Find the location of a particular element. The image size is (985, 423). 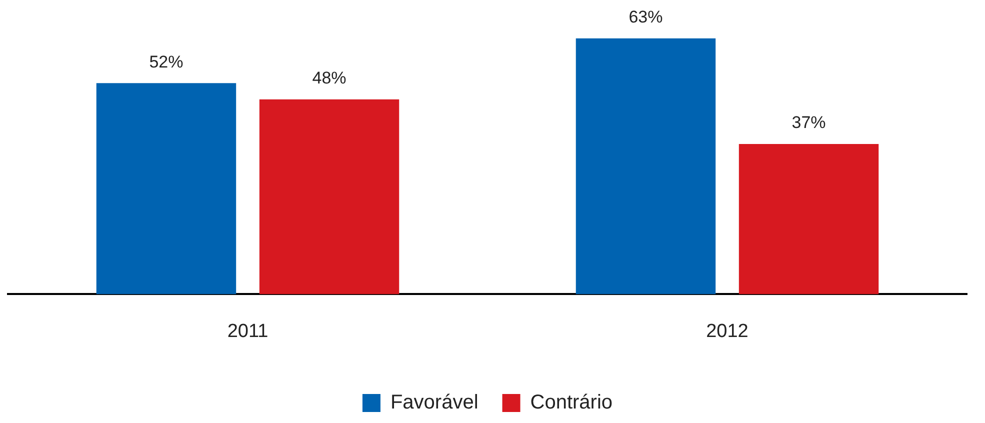

legend-label: Contrário is located at coordinates (571, 403).